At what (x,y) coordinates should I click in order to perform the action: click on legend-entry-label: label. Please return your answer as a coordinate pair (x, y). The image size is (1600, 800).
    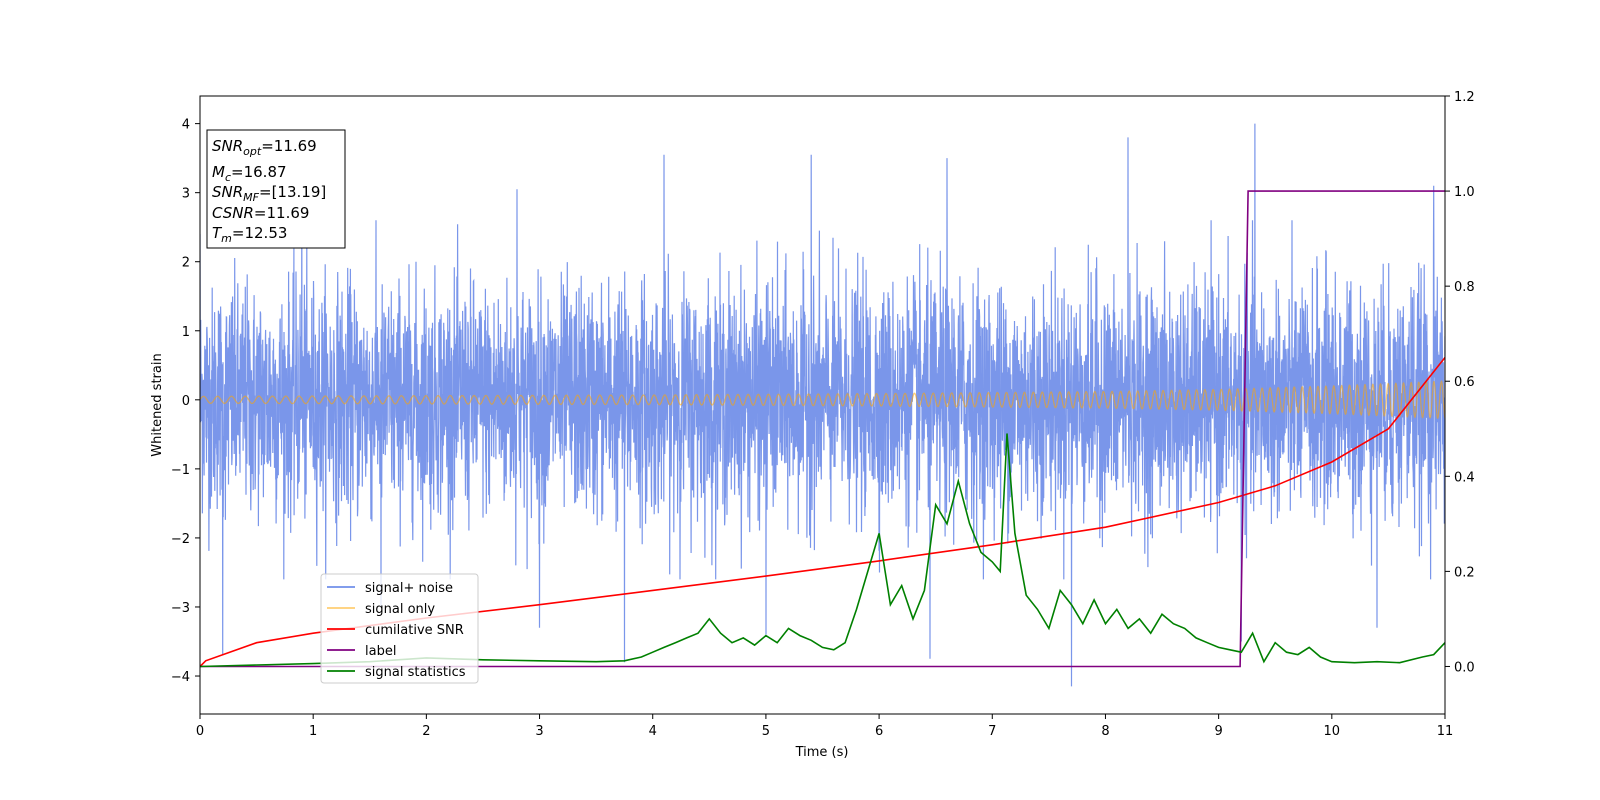
    Looking at the image, I should click on (380, 651).